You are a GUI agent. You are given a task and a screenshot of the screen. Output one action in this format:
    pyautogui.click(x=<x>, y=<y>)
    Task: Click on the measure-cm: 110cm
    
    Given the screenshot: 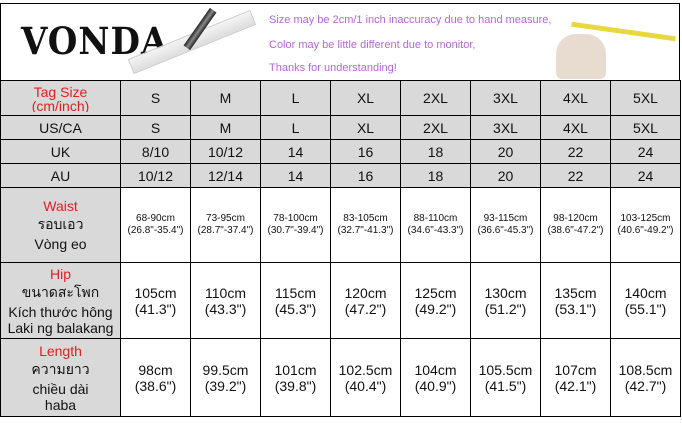 What is the action you would take?
    pyautogui.click(x=225, y=292)
    